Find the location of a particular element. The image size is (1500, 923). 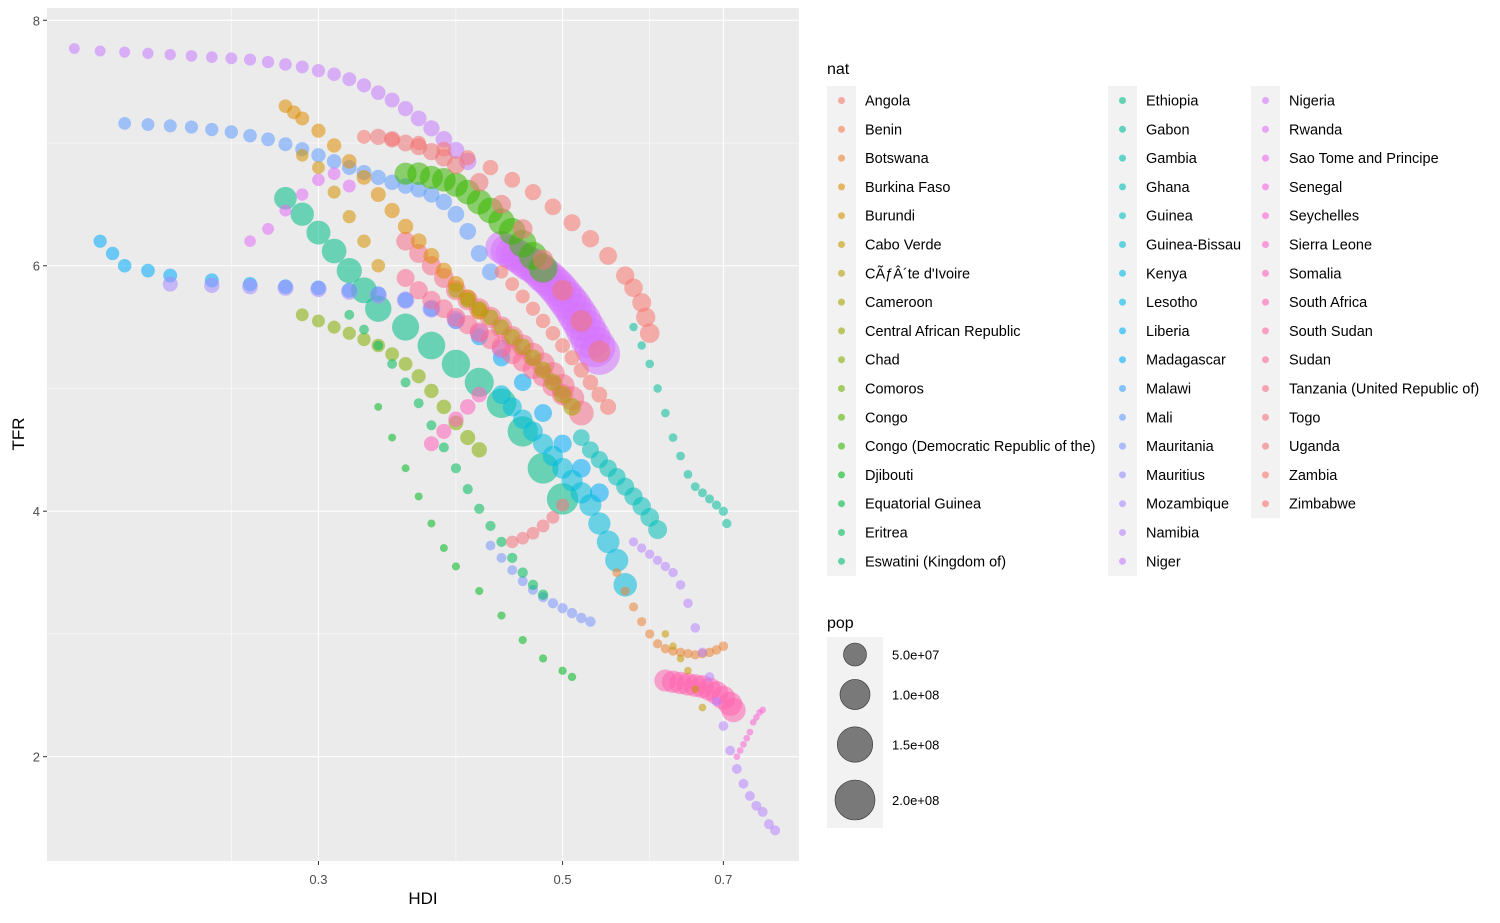

series-cabo-verde is located at coordinates (684, 671).